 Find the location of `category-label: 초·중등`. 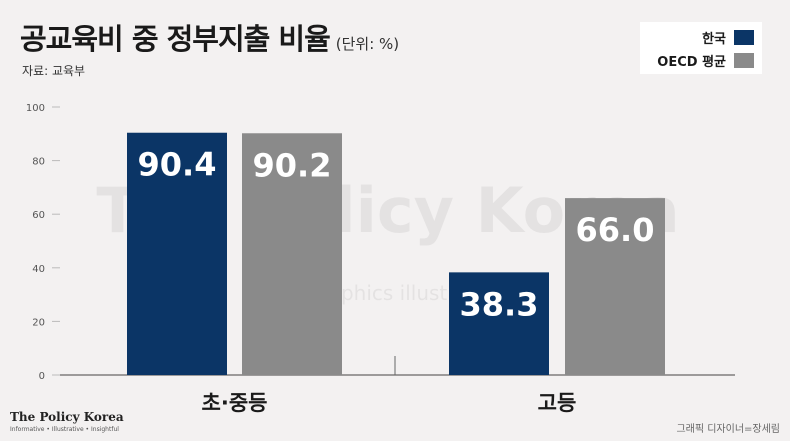

category-label: 초·중등 is located at coordinates (235, 403).